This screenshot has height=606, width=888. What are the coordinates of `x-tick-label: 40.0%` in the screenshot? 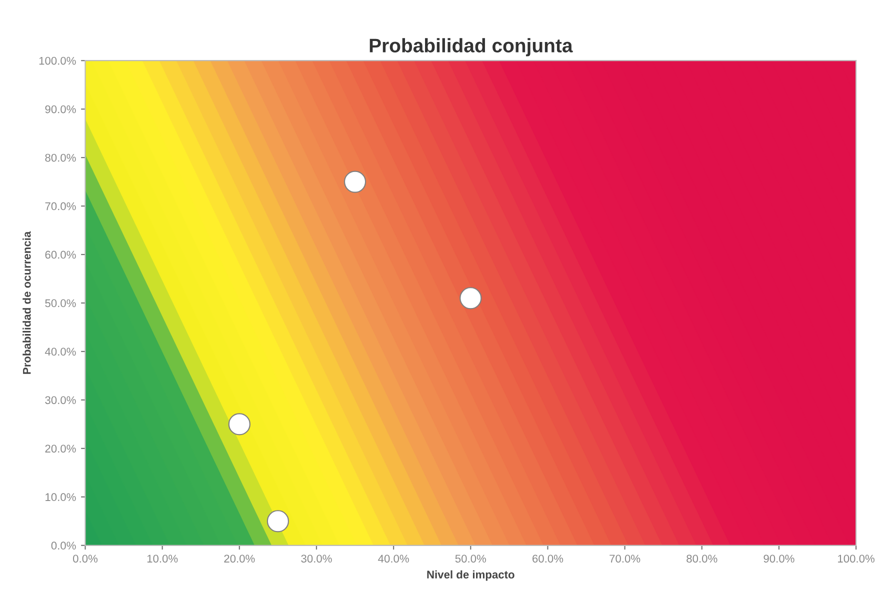 It's located at (393, 558).